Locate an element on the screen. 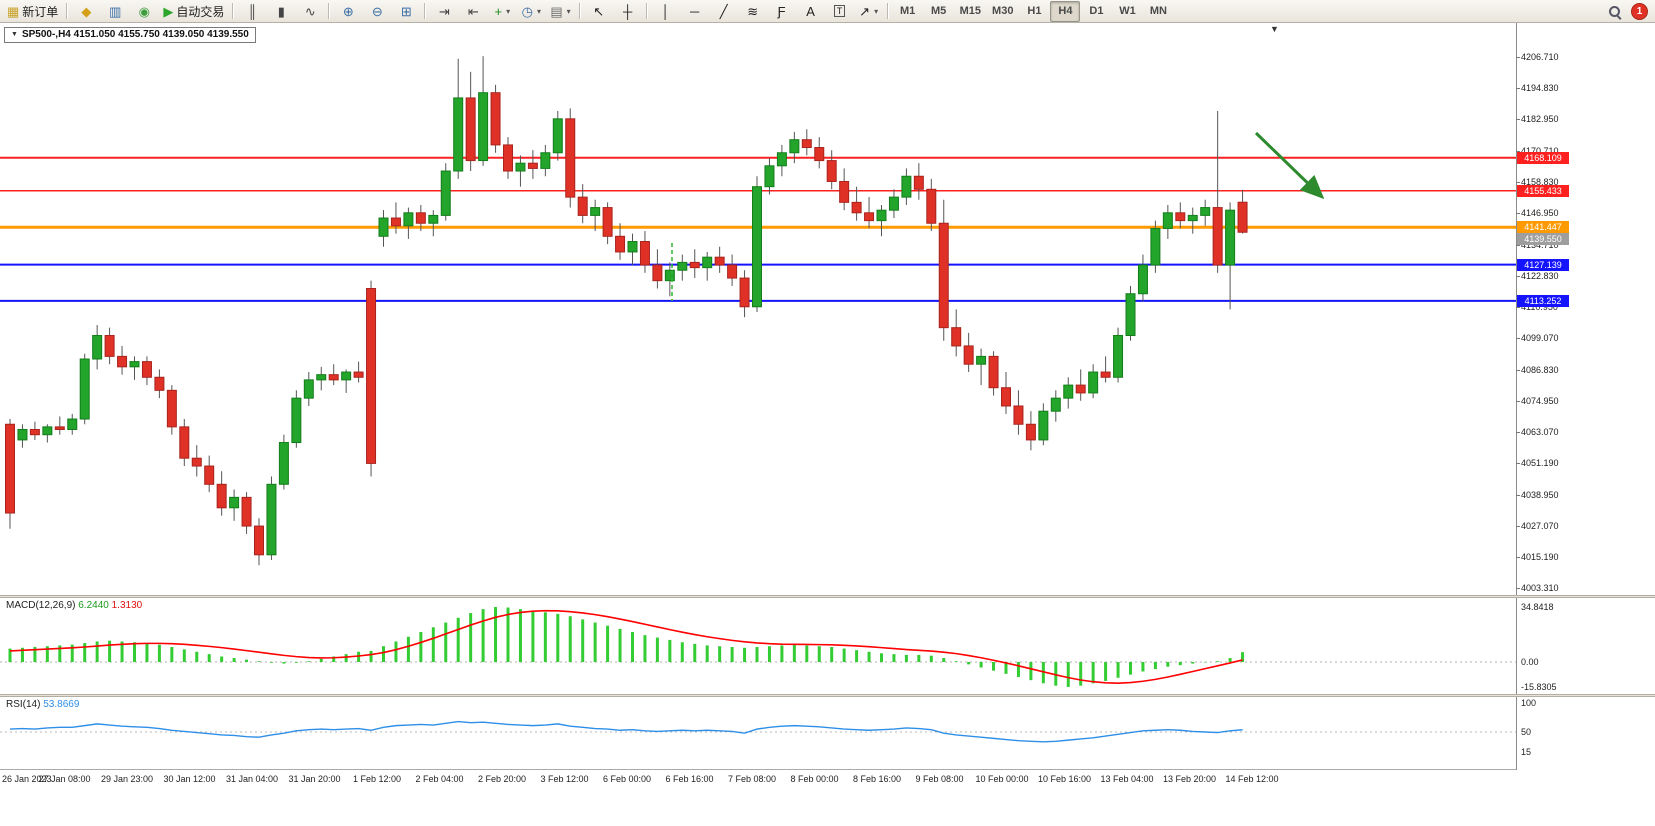 This screenshot has height=826, width=1655. pane-splitter-macd is located at coordinates (827, 596).